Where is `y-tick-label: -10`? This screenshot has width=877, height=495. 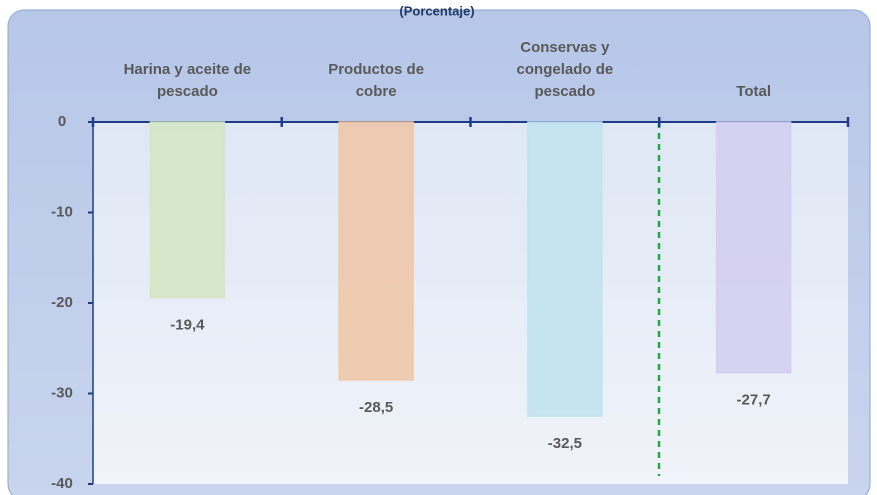
y-tick-label: -10 is located at coordinates (62, 211).